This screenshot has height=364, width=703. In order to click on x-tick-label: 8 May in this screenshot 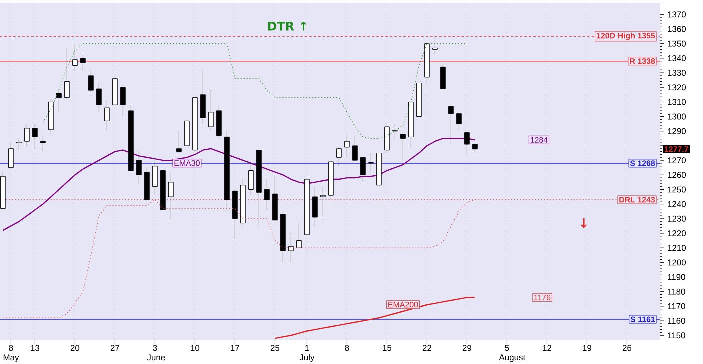, I will do `click(12, 353)`.